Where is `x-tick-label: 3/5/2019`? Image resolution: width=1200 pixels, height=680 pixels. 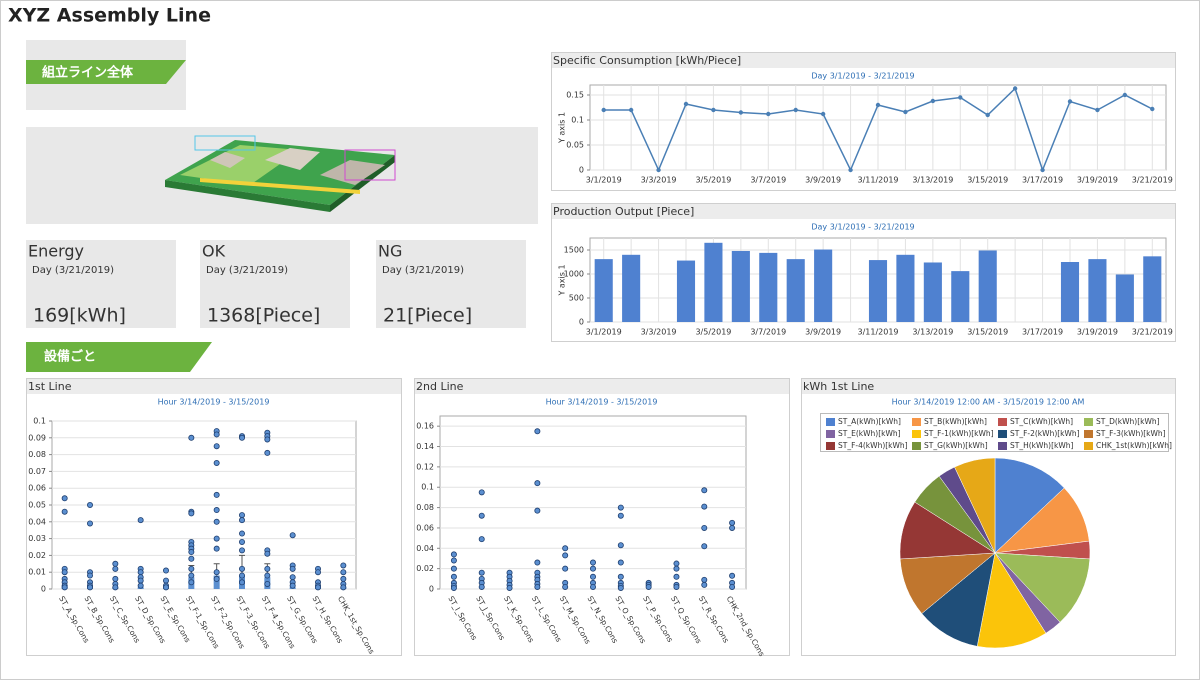
x-tick-label: 3/5/2019 is located at coordinates (713, 332).